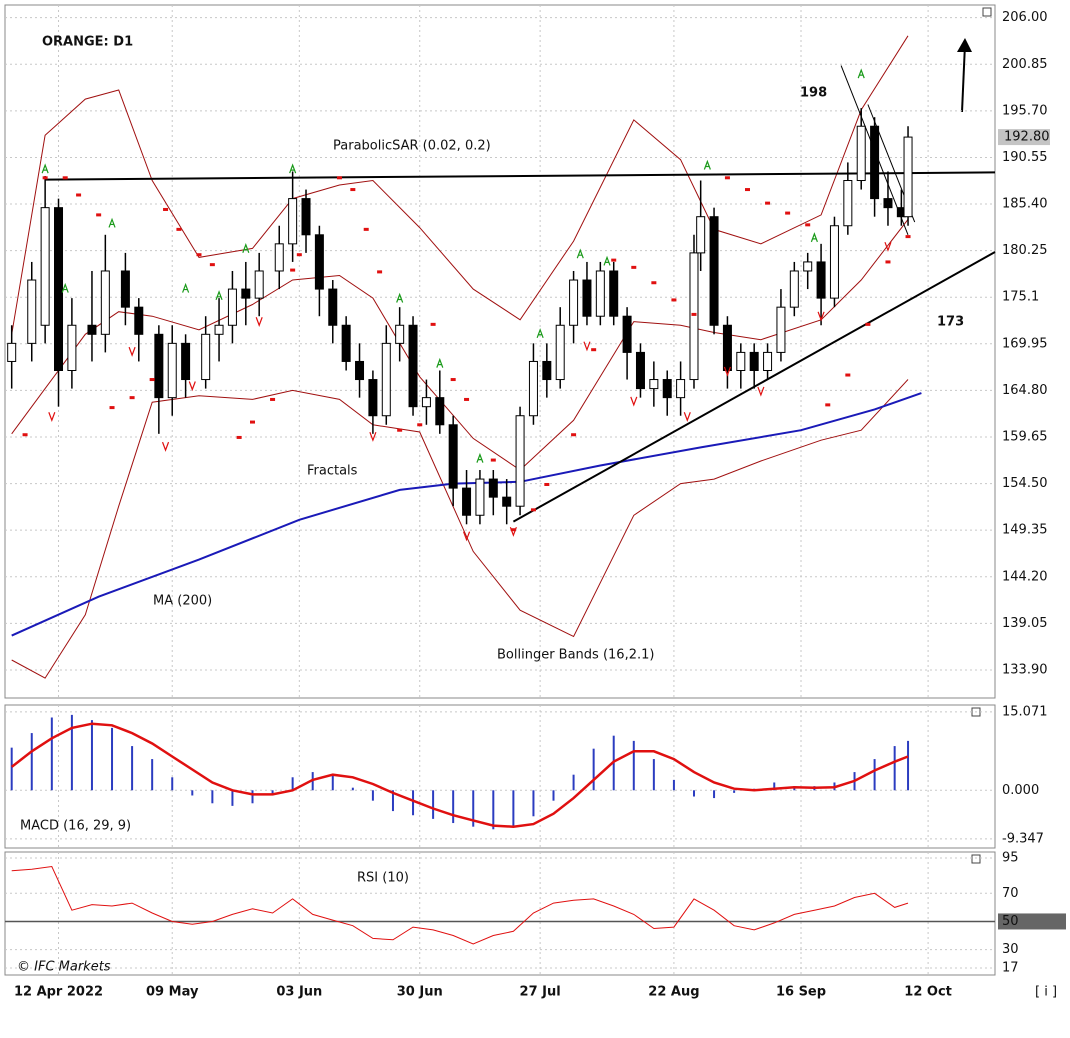 This screenshot has height=1038, width=1070. I want to click on x-tick-label: 12 Oct, so click(928, 992).